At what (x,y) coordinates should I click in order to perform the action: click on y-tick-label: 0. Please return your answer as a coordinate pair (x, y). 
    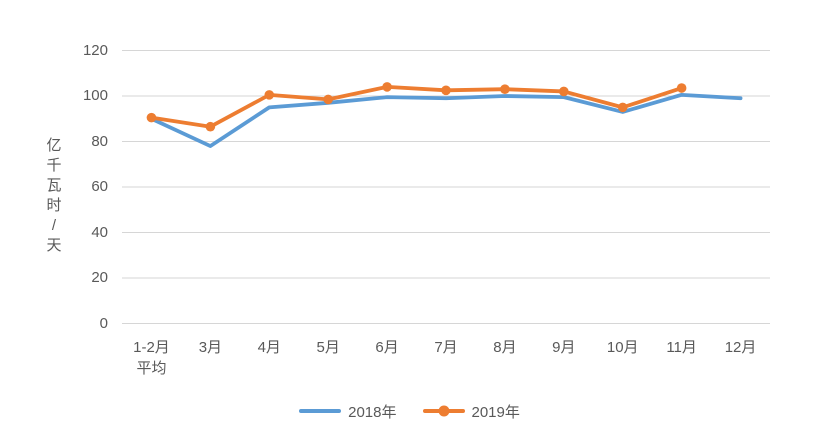
    Looking at the image, I should click on (103, 323).